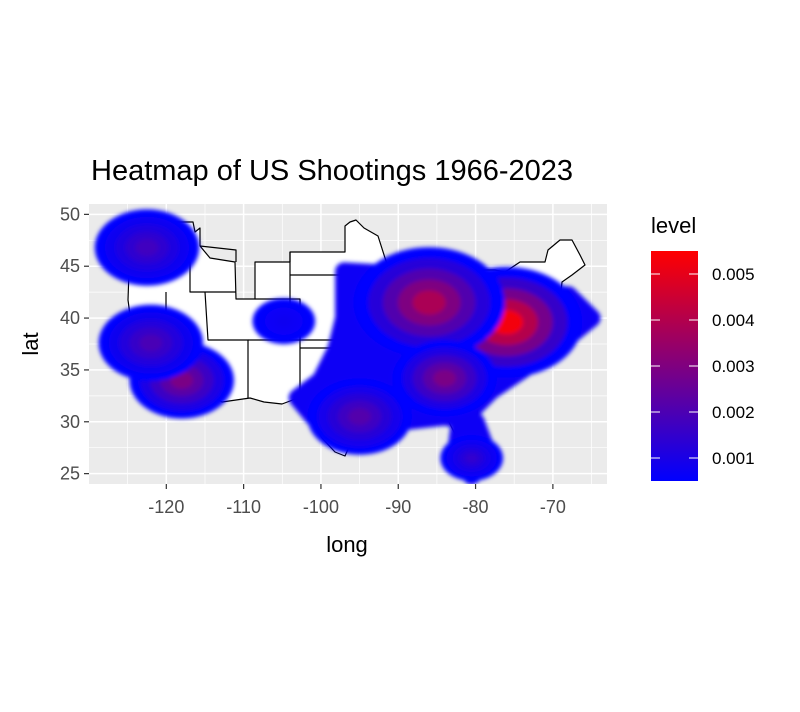  Describe the element at coordinates (166, 507) in the screenshot. I see `x-tick-label: -120` at that location.